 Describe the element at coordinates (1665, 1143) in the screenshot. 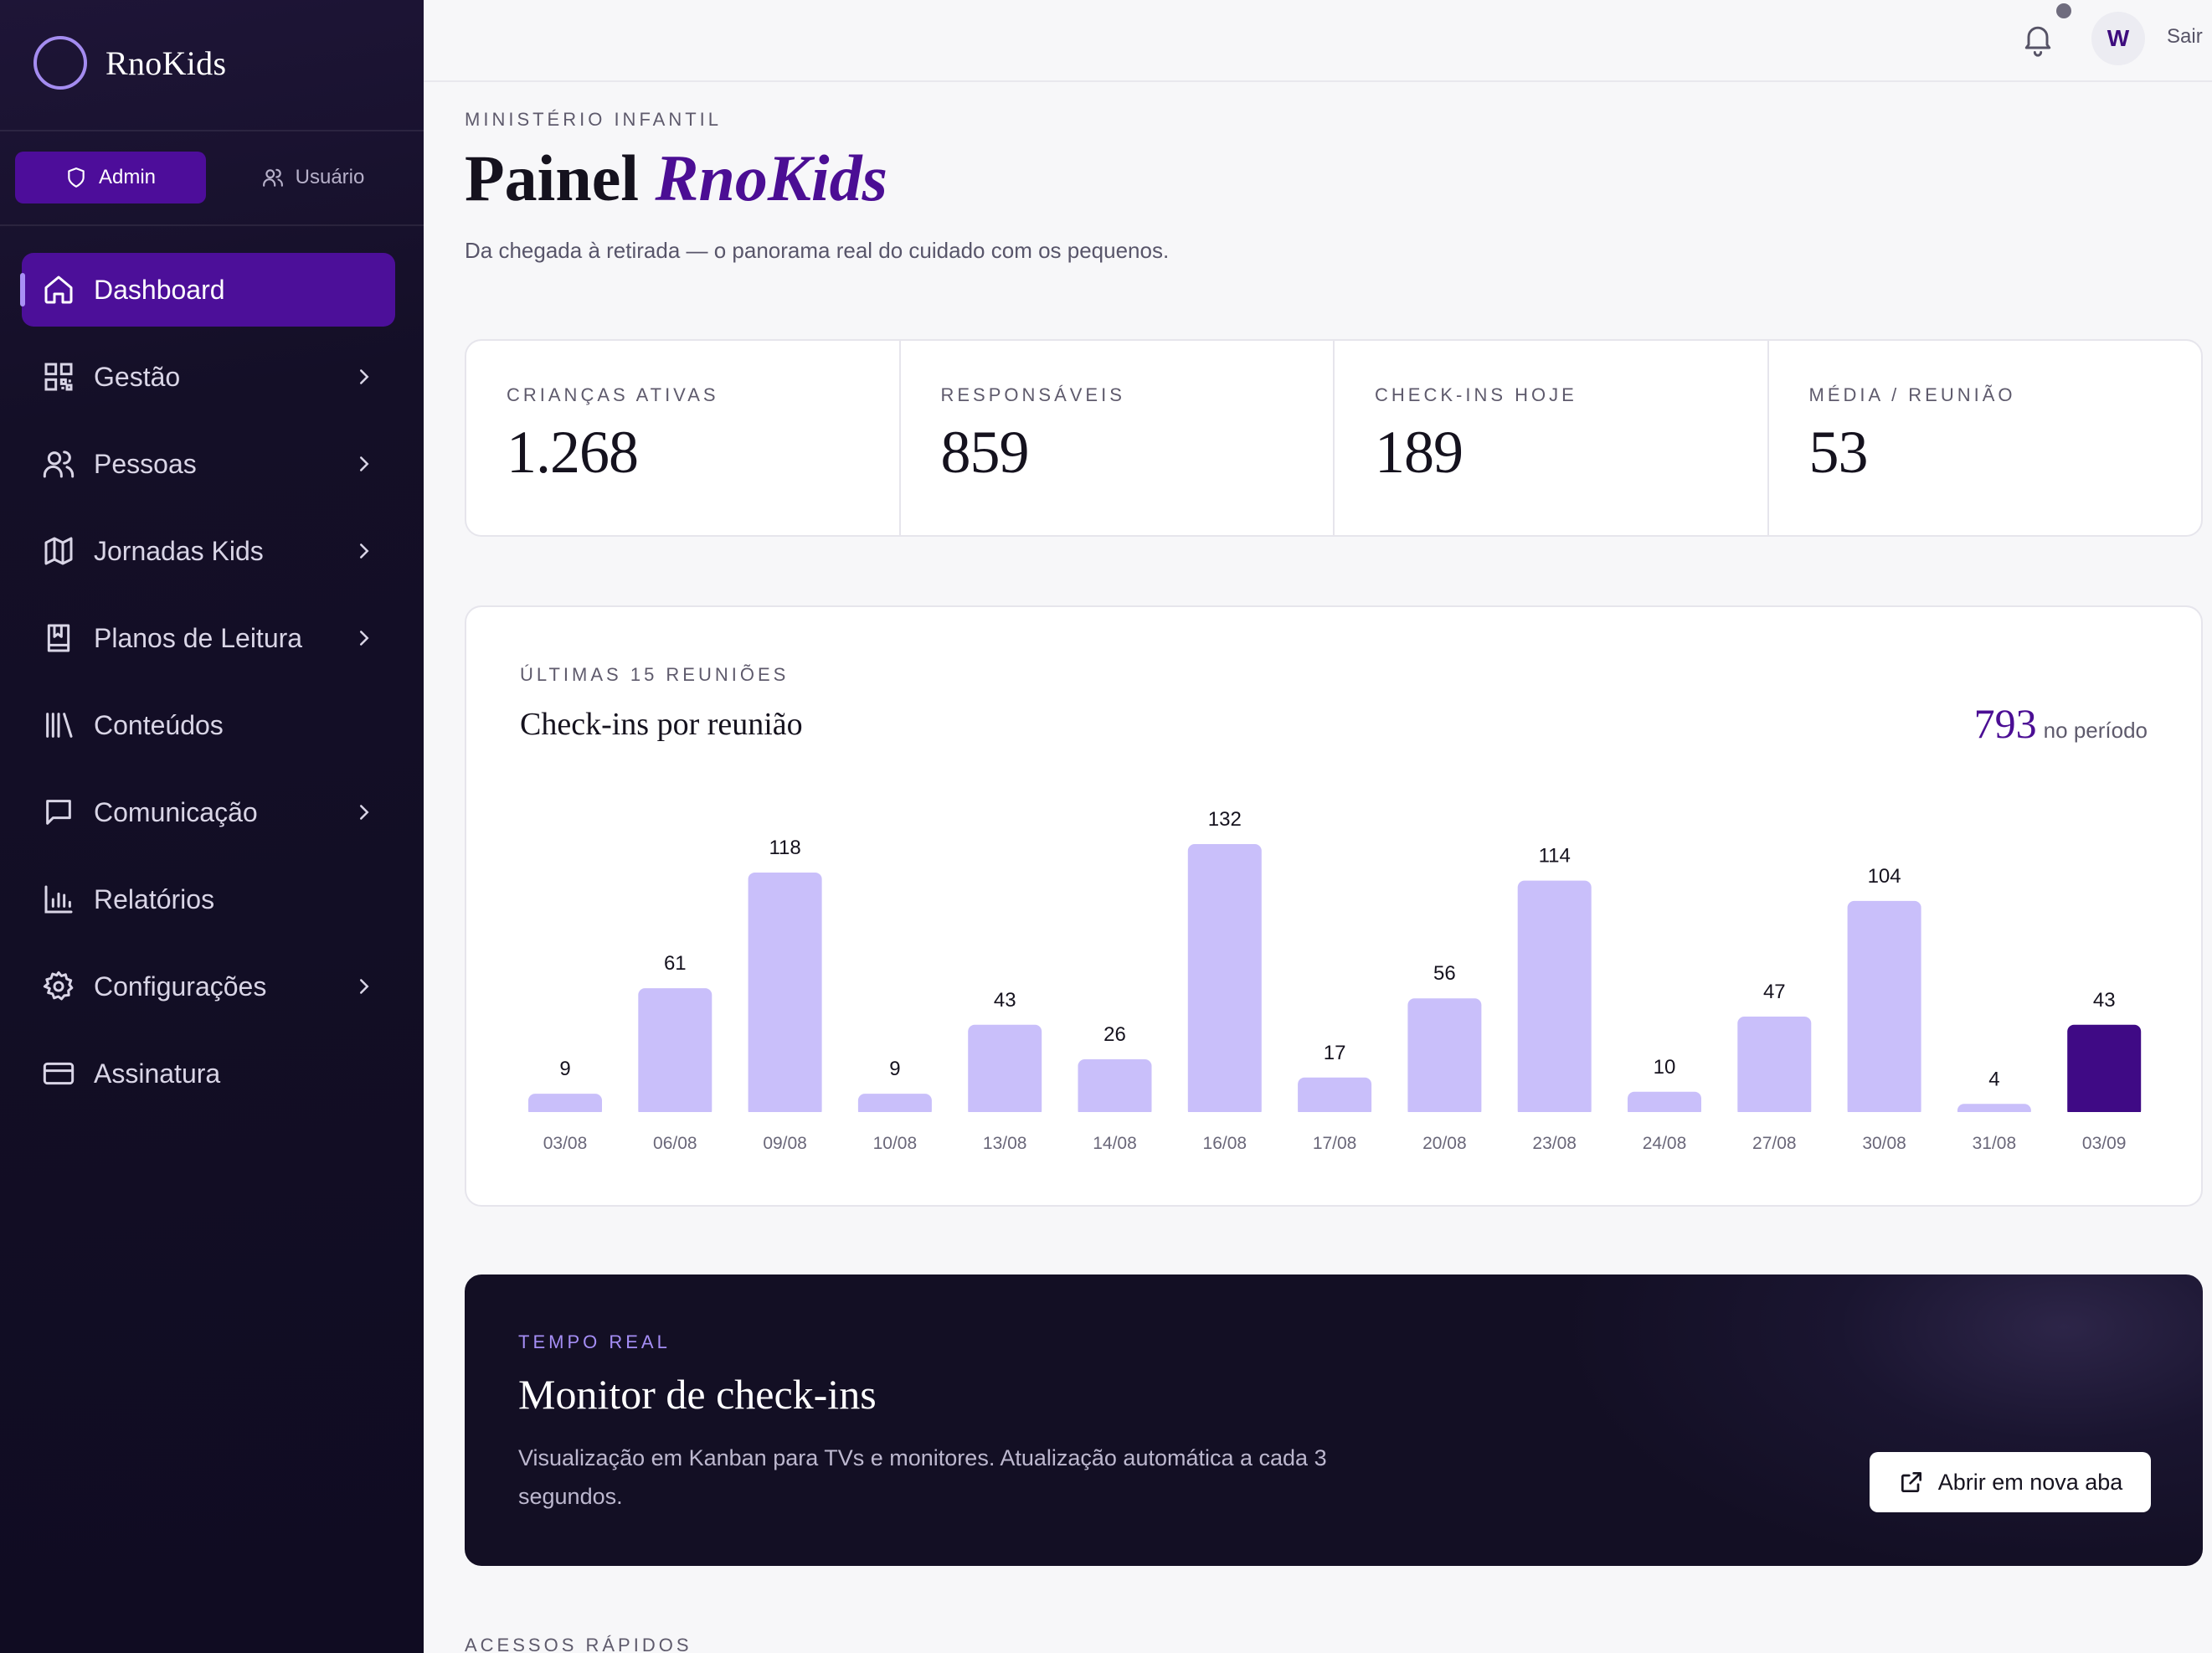

I see `chart-x-tick-label: 24/08` at that location.